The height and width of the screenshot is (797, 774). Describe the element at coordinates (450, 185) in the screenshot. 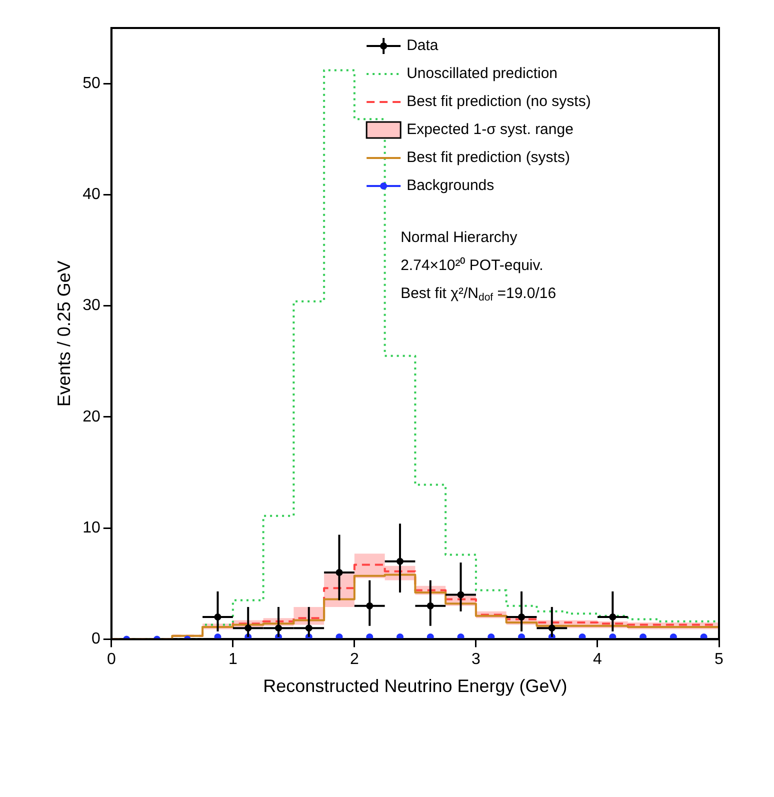

I see `legend-label: Backgrounds` at that location.